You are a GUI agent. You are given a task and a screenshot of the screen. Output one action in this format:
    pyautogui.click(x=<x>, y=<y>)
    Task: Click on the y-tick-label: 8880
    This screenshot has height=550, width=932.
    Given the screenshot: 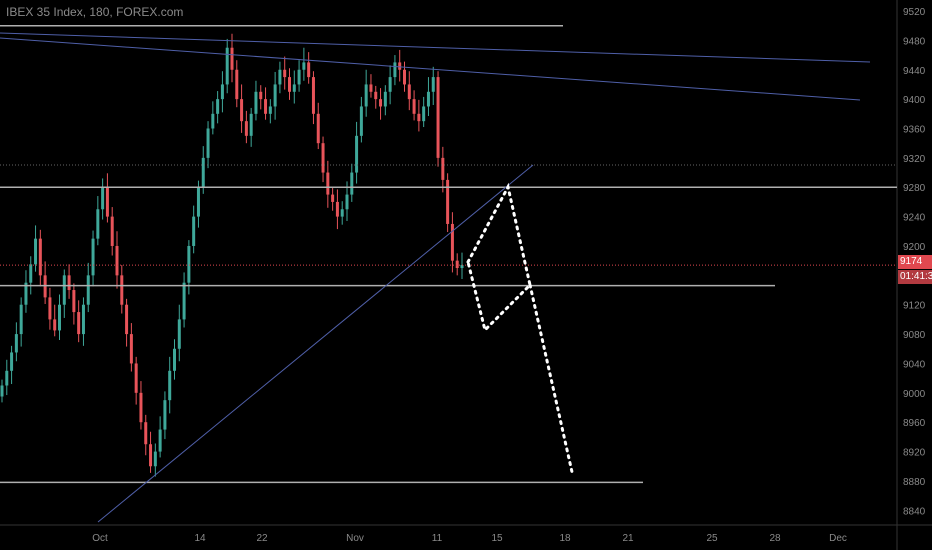 What is the action you would take?
    pyautogui.click(x=914, y=482)
    